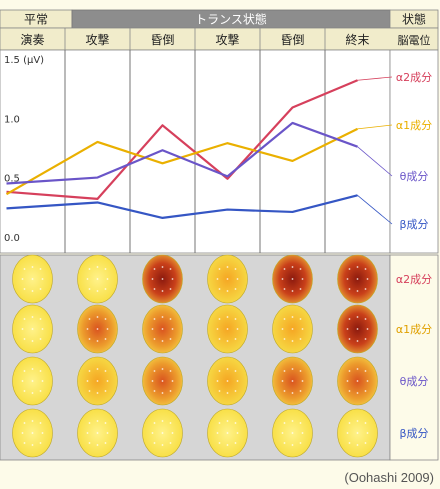 The image size is (440, 489). Describe the element at coordinates (36, 20) in the screenshot. I see `header-normal-label: 平常` at that location.